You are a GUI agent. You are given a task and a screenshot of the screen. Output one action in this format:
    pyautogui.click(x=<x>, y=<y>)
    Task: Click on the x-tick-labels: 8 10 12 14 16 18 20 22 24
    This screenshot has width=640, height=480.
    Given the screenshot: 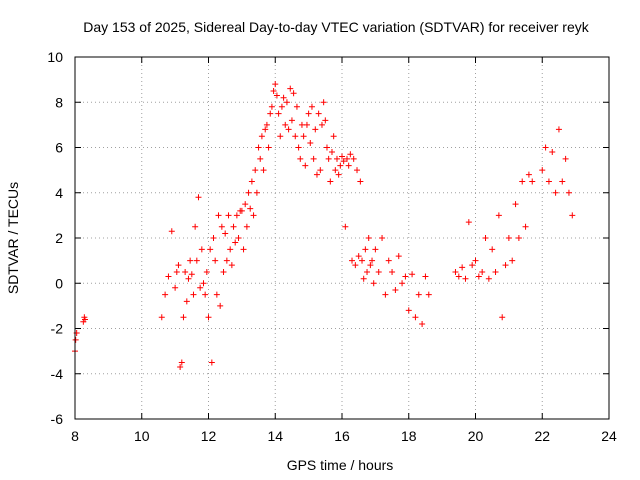 What is the action you would take?
    pyautogui.click(x=344, y=436)
    